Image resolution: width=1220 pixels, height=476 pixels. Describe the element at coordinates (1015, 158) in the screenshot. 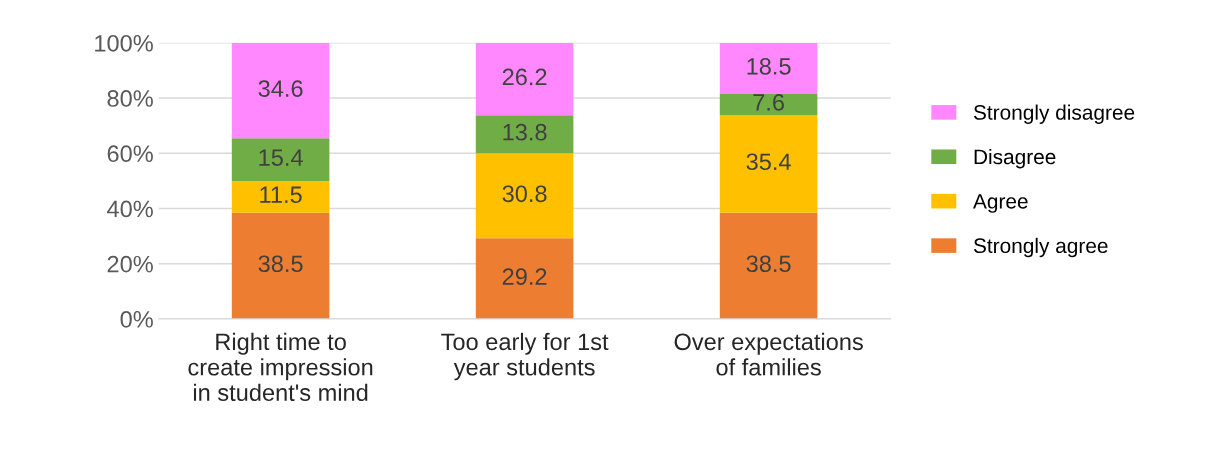

I see `legend-label: Disagree` at that location.